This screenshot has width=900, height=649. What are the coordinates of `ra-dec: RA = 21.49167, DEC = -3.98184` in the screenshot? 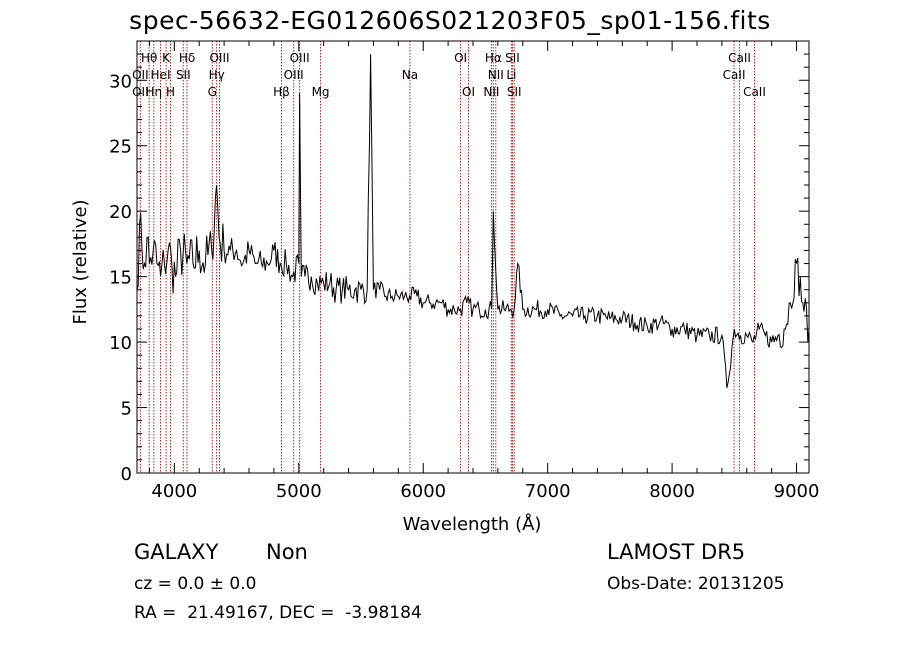 It's located at (278, 613).